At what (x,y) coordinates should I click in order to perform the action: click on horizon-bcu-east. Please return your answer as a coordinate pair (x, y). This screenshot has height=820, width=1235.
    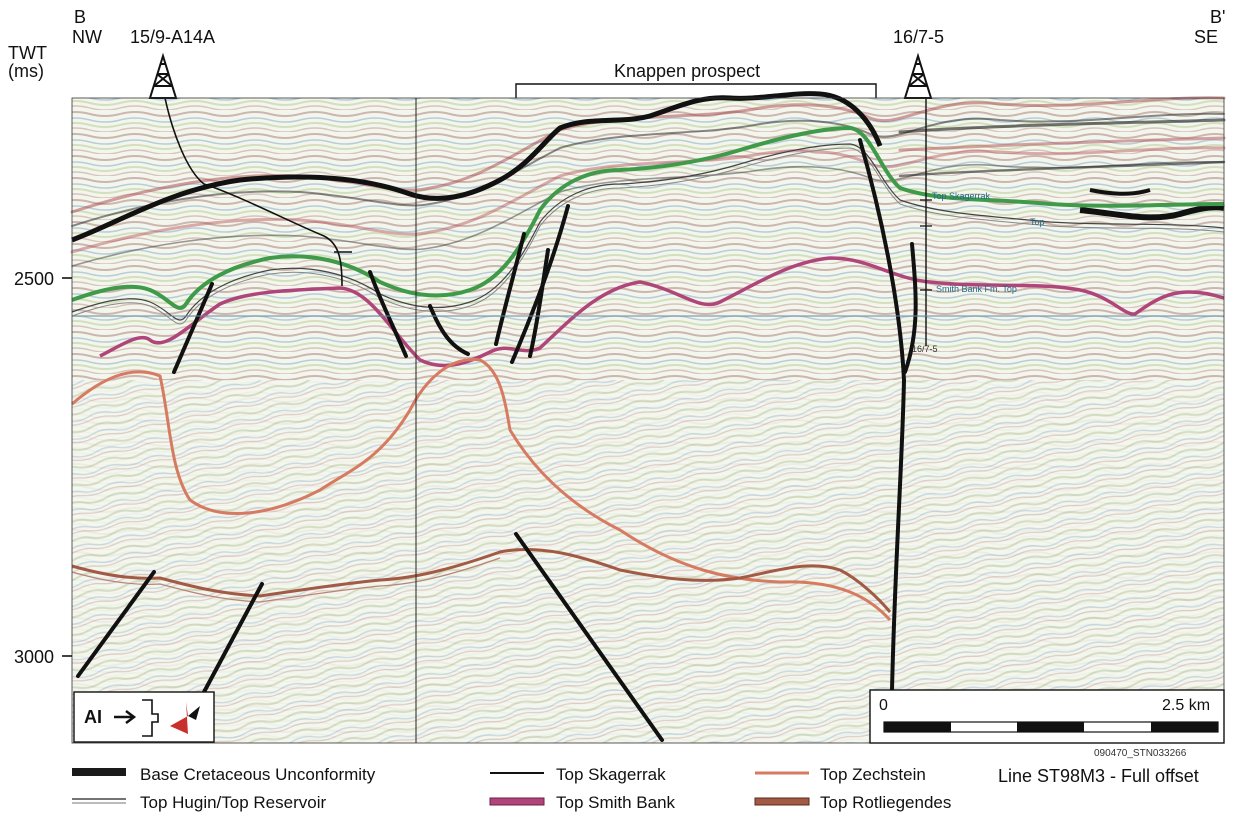
    Looking at the image, I should click on (1152, 212).